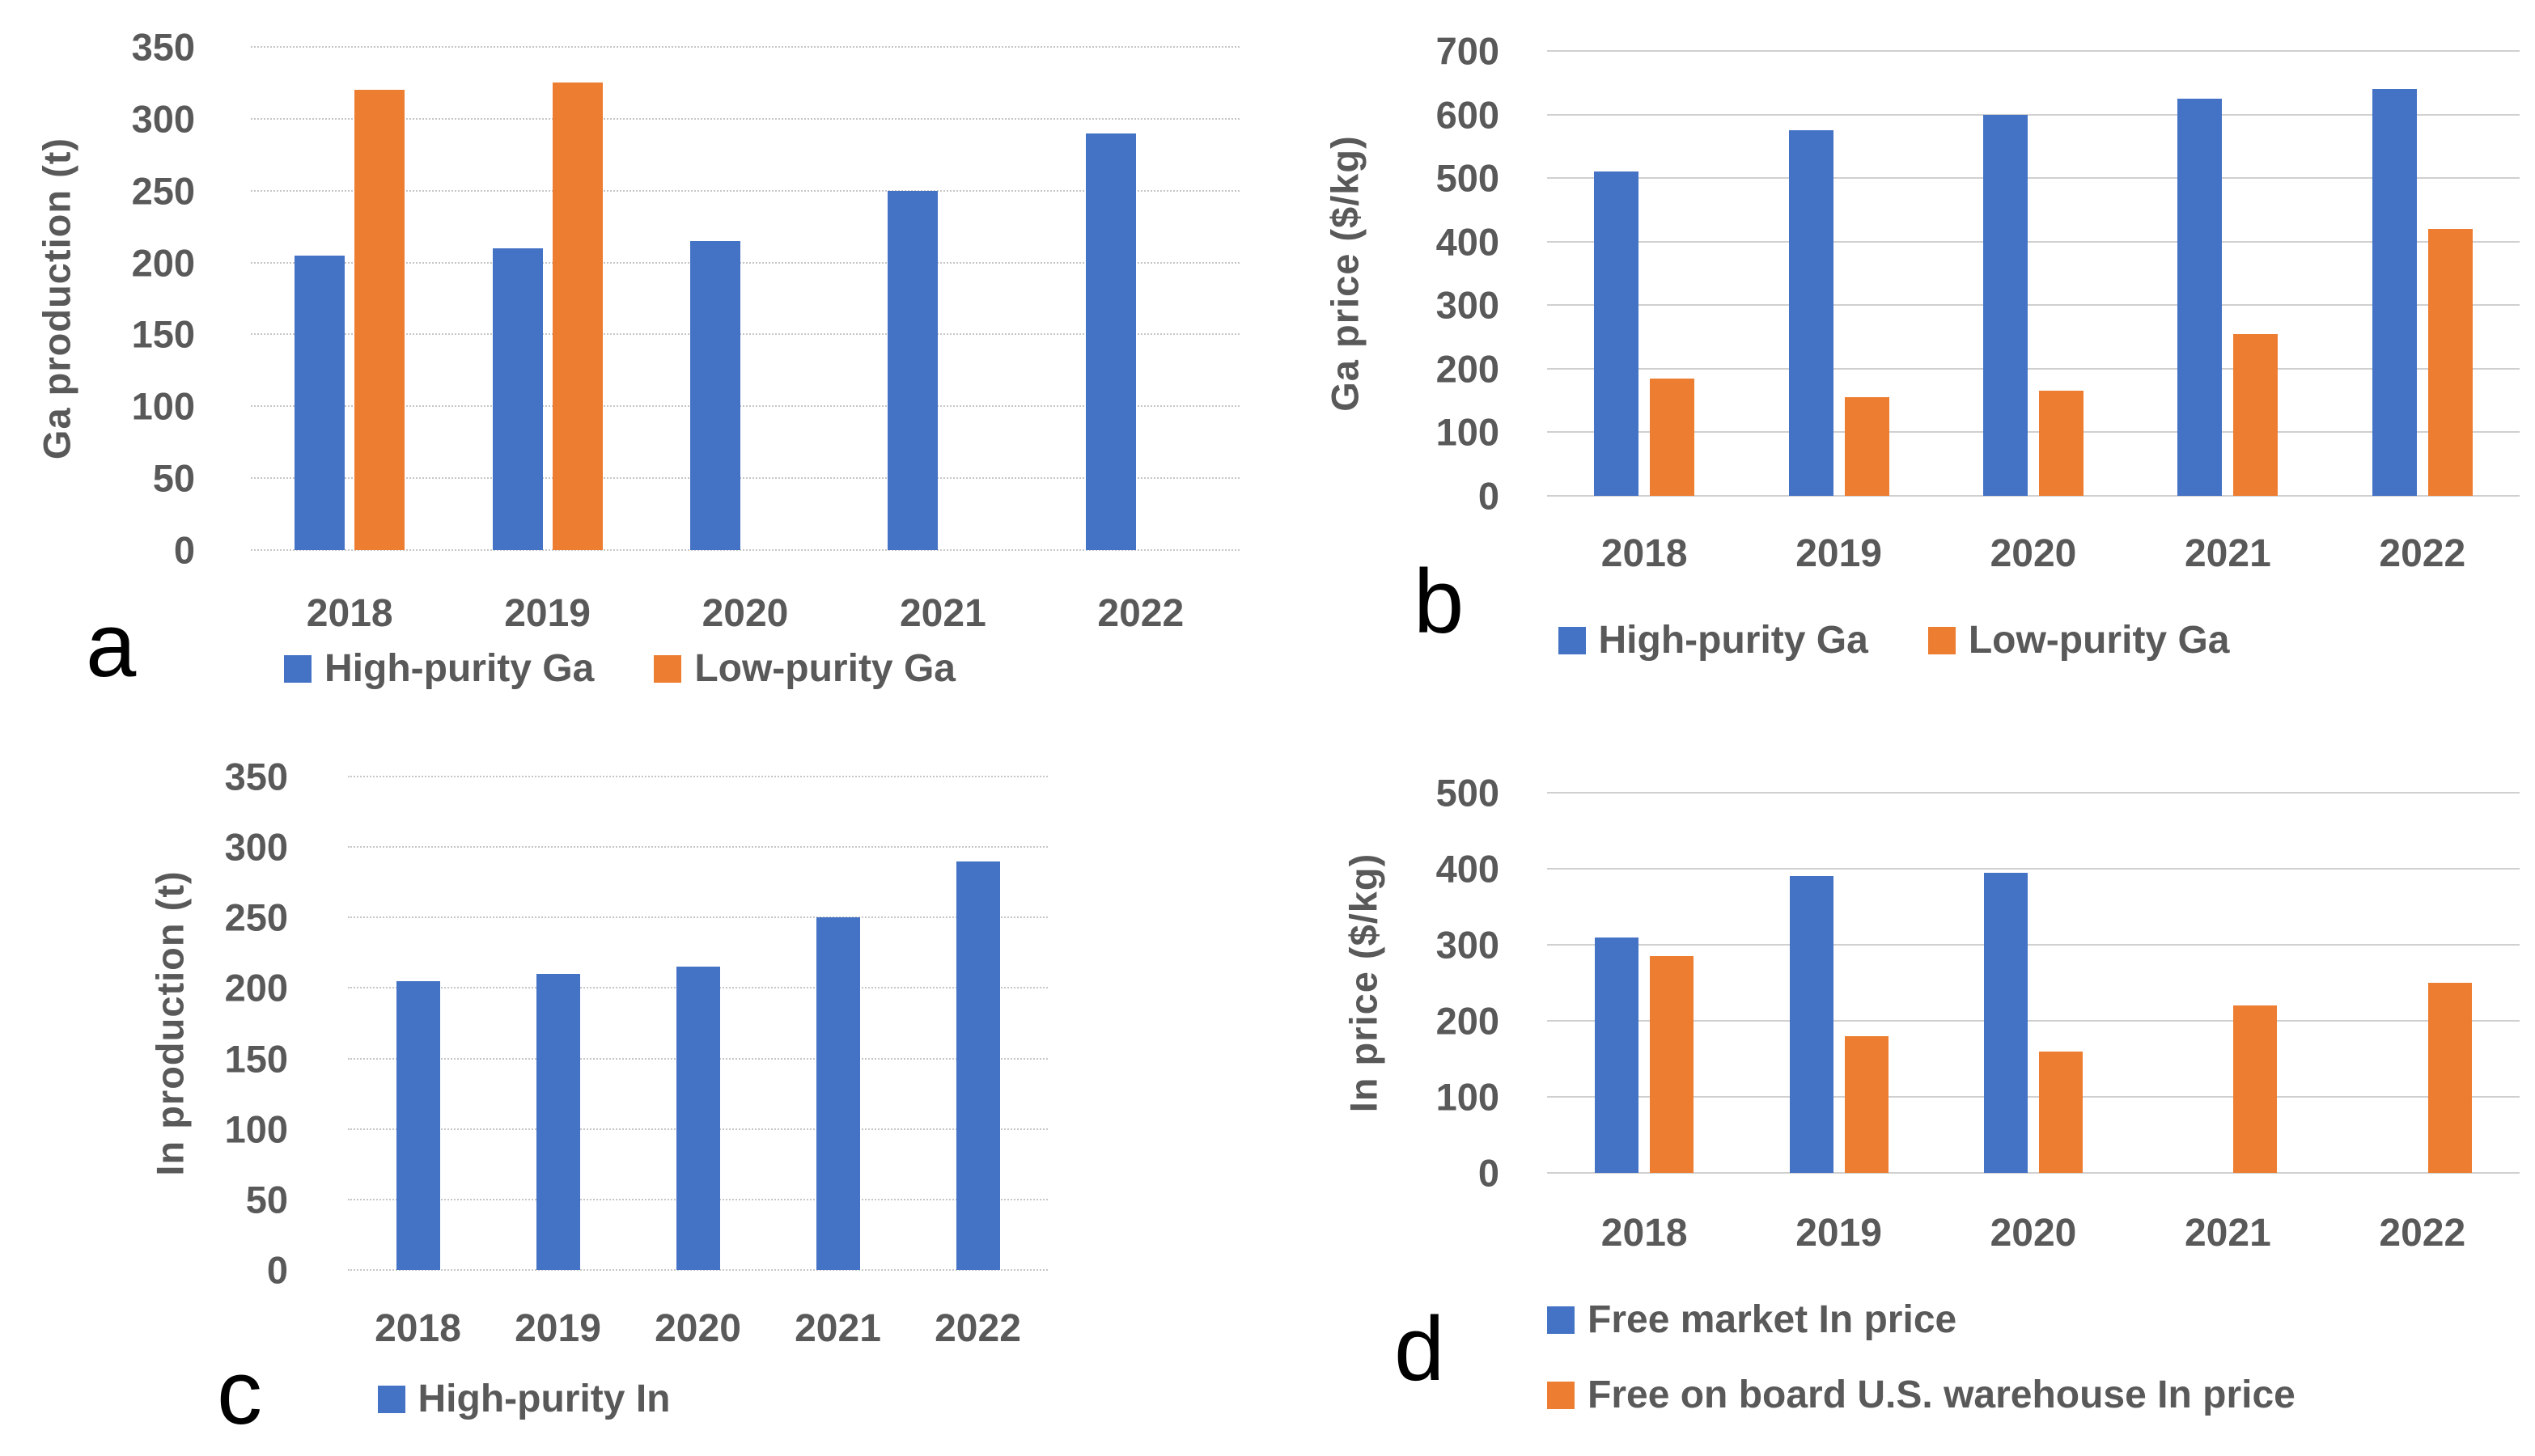 This screenshot has width=2535, height=1456. I want to click on y-tick-label: 500, so click(1467, 178).